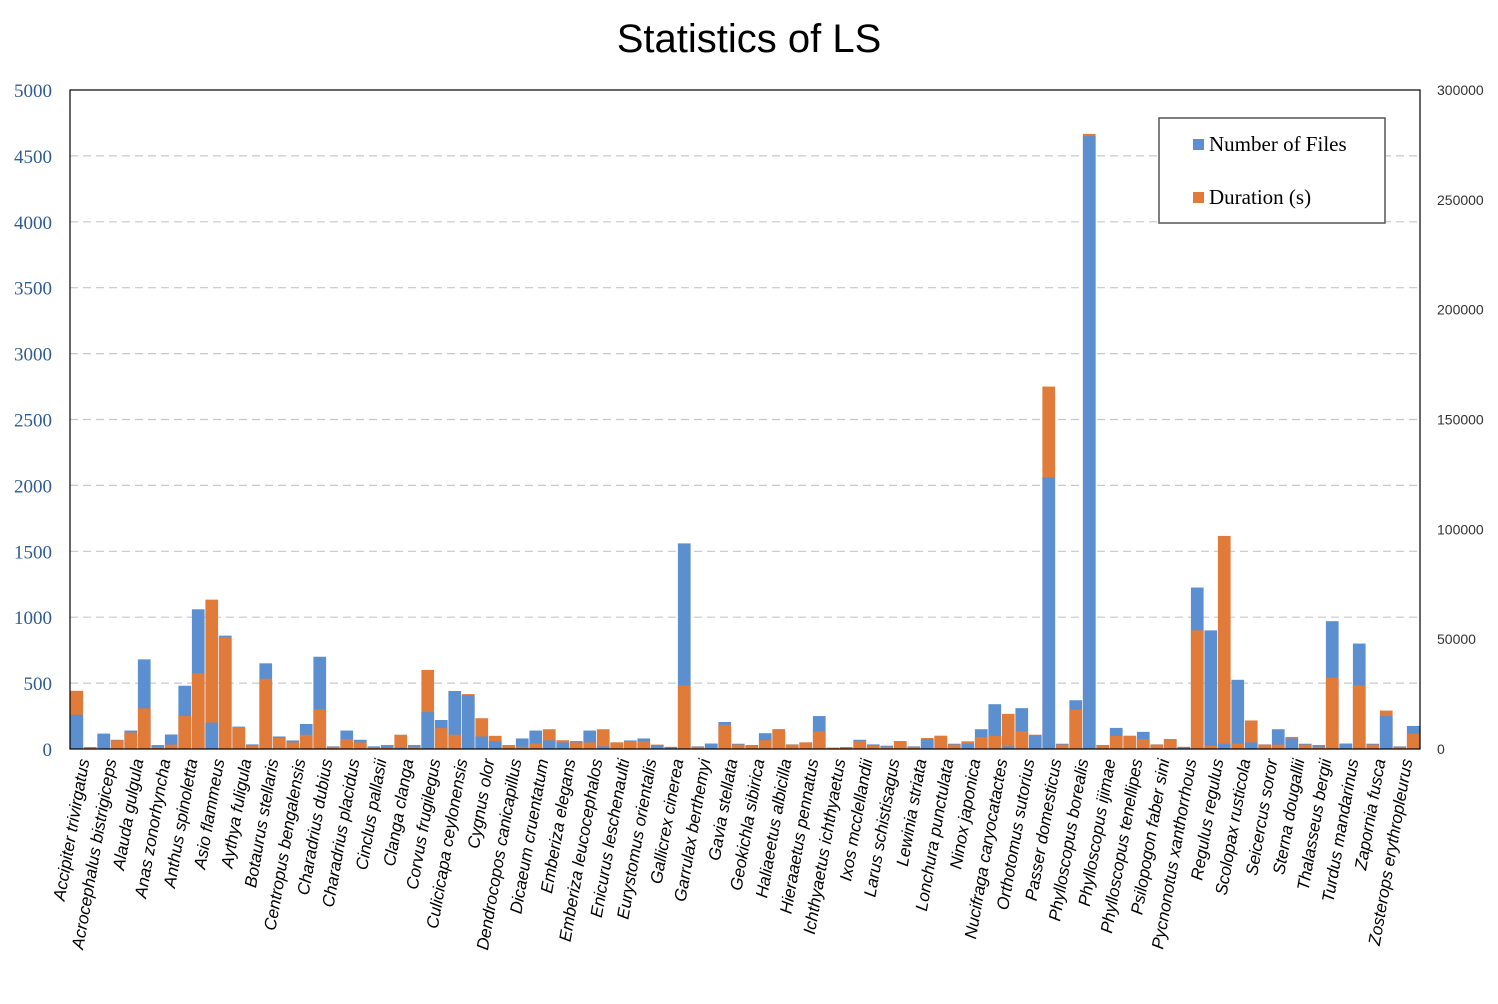 This screenshot has width=1498, height=1004. What do you see at coordinates (1460, 90) in the screenshot?
I see `right-tick-label: 300000` at bounding box center [1460, 90].